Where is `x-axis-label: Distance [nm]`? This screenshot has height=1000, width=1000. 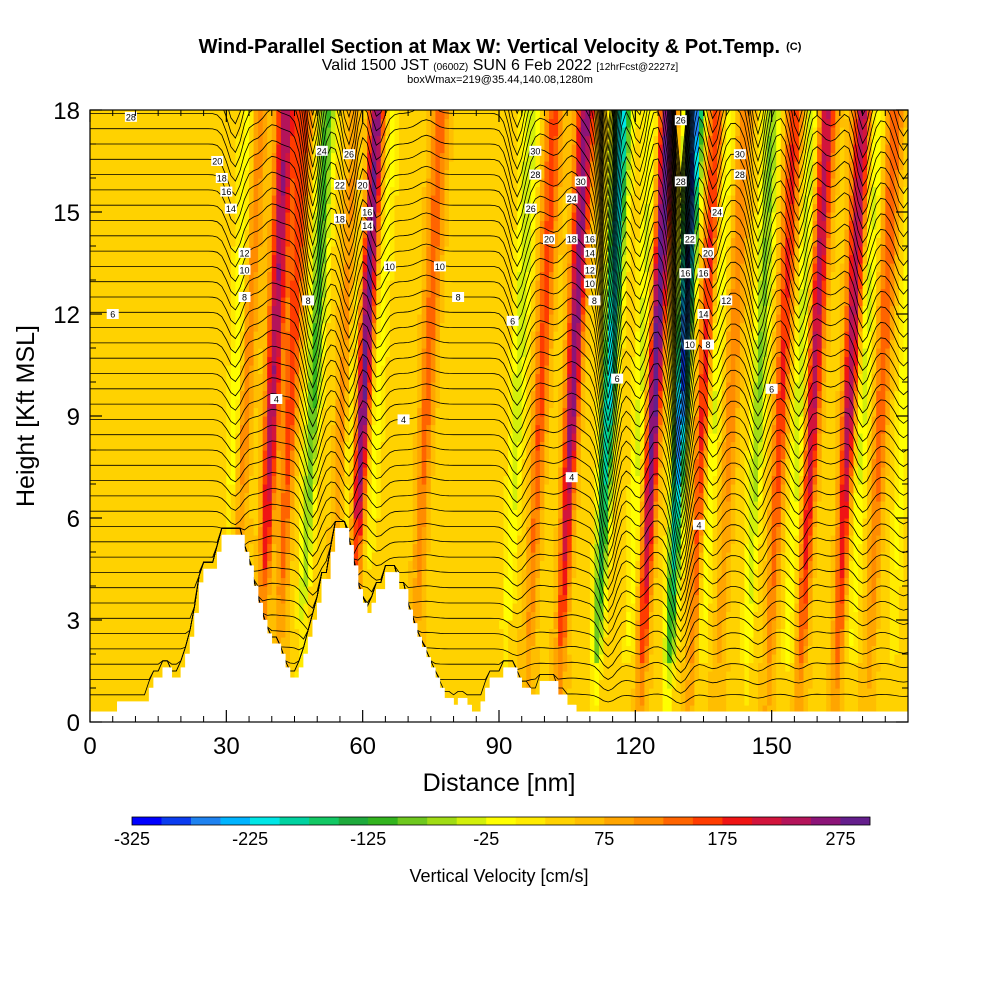
x-axis-label: Distance [nm] is located at coordinates (499, 783).